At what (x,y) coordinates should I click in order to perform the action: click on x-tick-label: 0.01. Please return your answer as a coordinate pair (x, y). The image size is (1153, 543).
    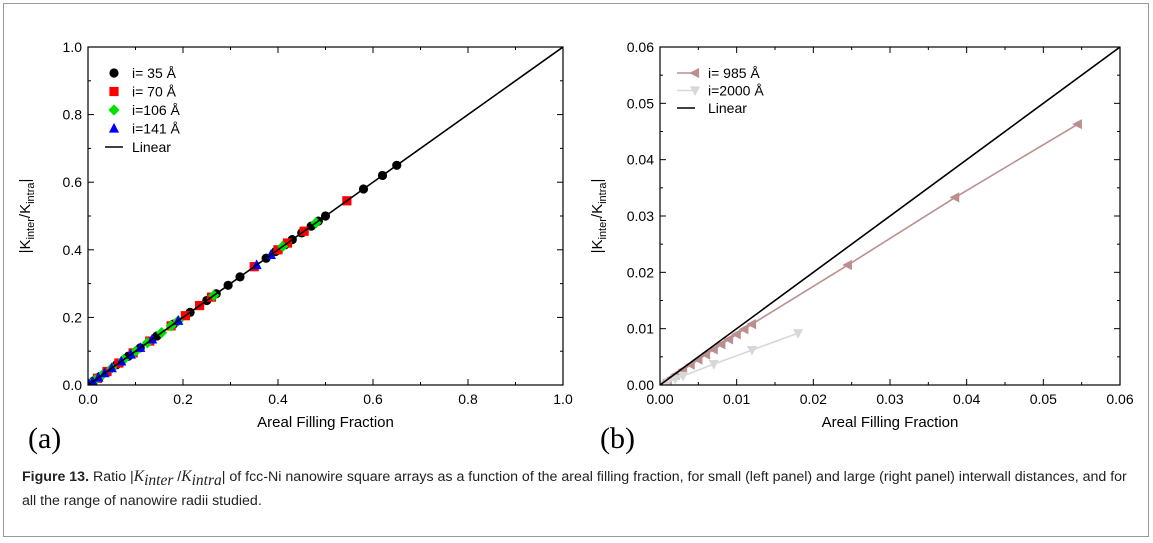
    Looking at the image, I should click on (736, 399).